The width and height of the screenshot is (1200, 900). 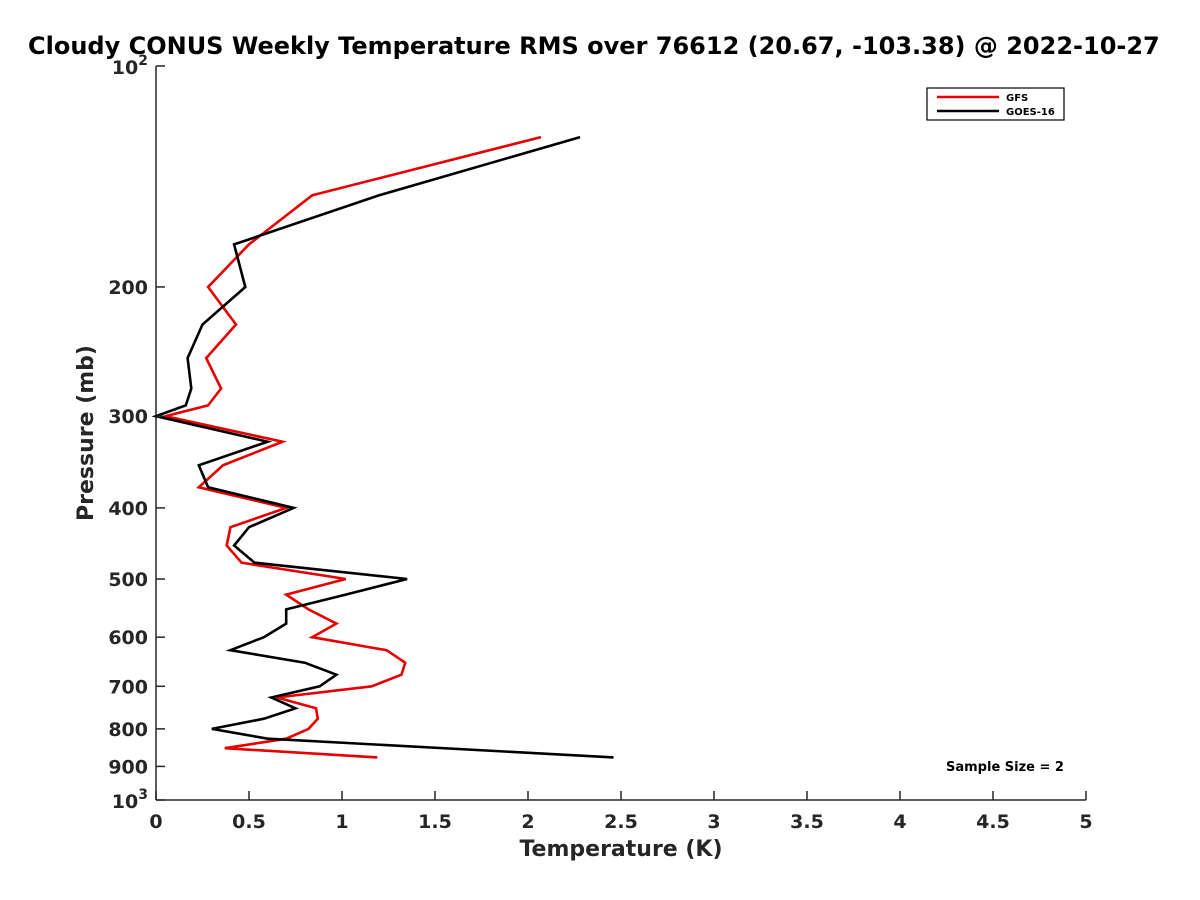 I want to click on y-tick-label: 400, so click(x=128, y=509).